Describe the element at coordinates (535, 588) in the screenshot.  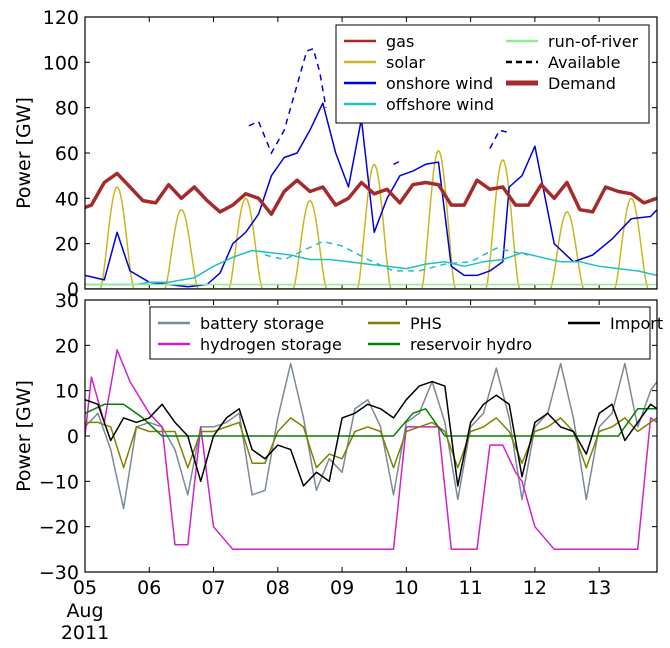
I see `x-tick-label: 12` at that location.